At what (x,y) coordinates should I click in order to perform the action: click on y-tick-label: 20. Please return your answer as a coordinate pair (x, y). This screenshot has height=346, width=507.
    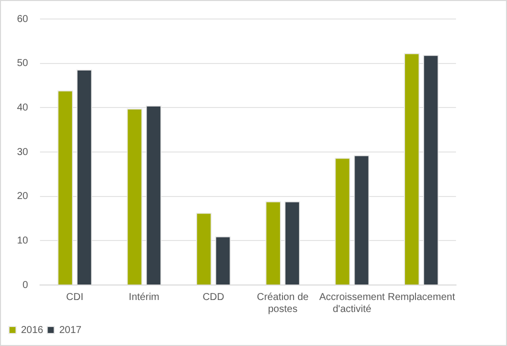
    Looking at the image, I should click on (23, 196).